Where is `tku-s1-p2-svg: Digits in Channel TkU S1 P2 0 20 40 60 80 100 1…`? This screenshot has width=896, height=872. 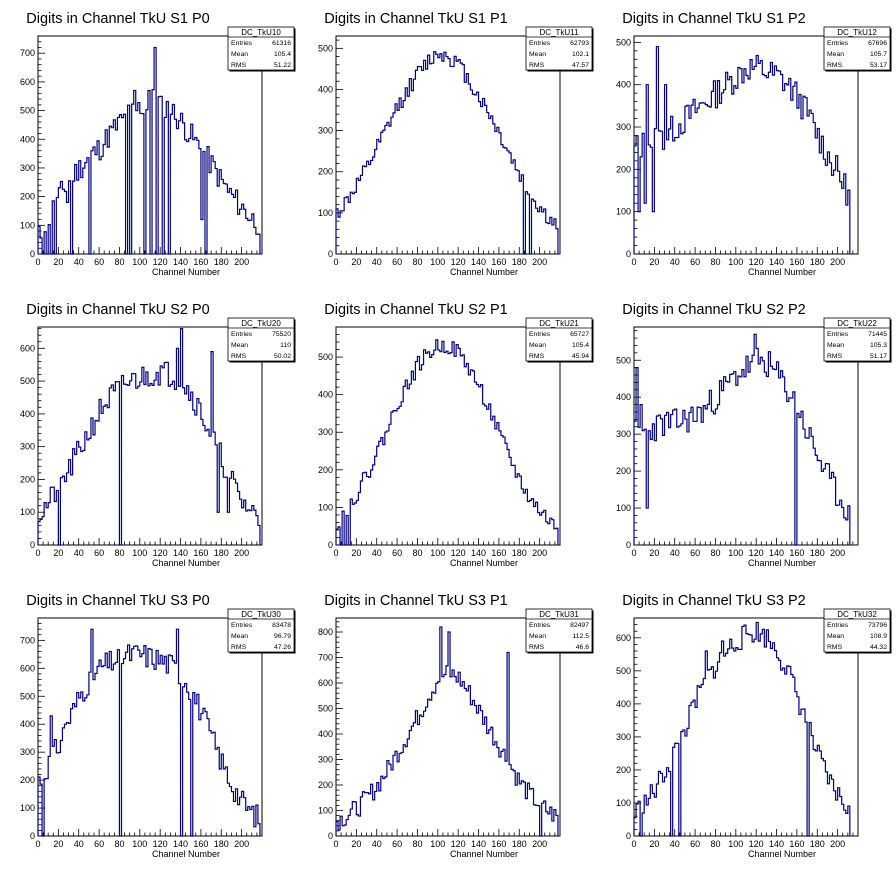
tku-s1-p2-svg: Digits in Channel TkU S1 P2 0 20 40 60 80 100 1… is located at coordinates (754, 144).